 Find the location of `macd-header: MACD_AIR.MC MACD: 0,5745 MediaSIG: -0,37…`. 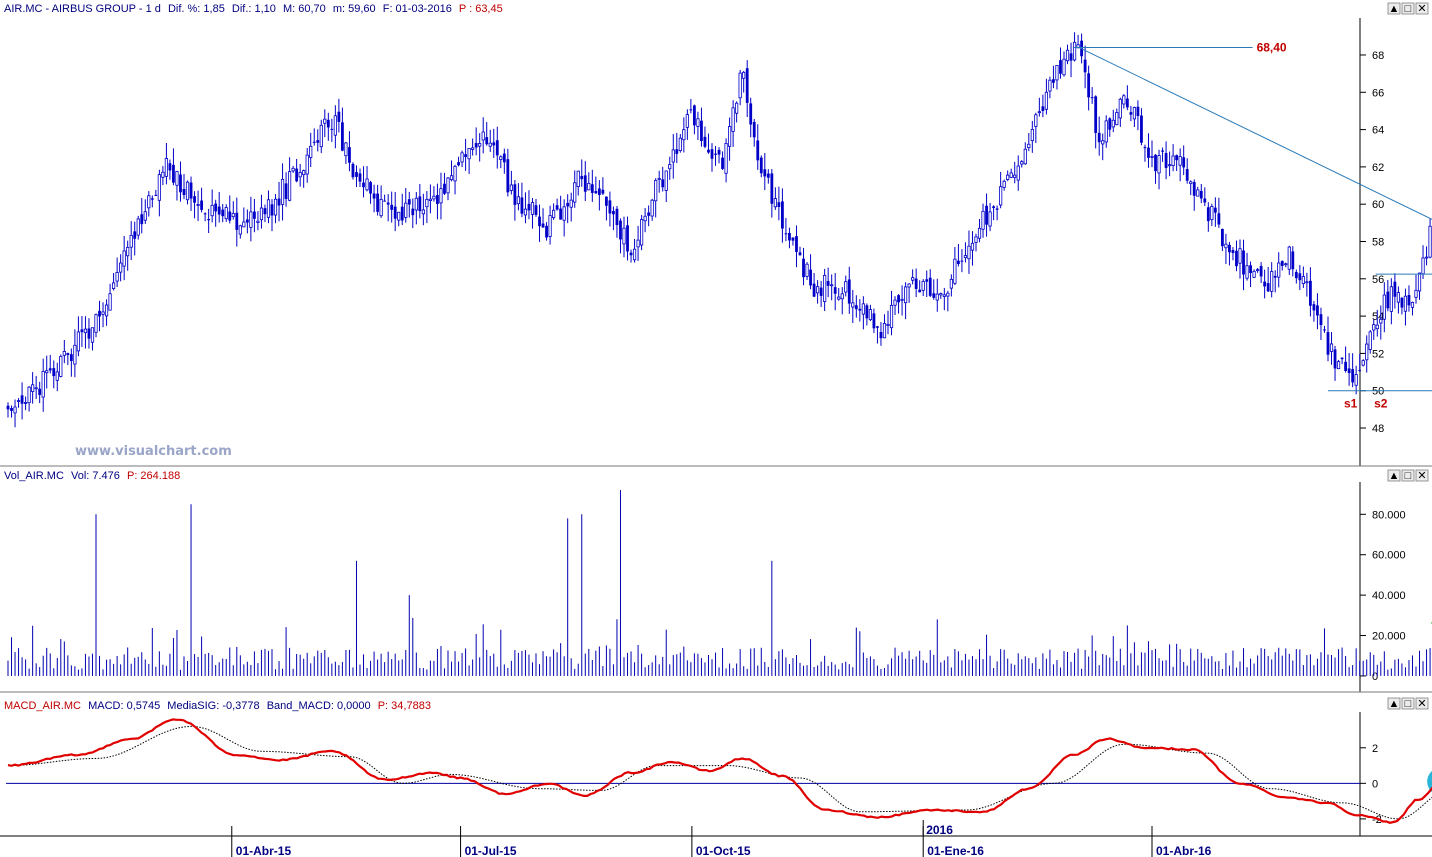

macd-header: MACD_AIR.MC MACD: 0,5745 MediaSIG: -0,37… is located at coordinates (217, 706).